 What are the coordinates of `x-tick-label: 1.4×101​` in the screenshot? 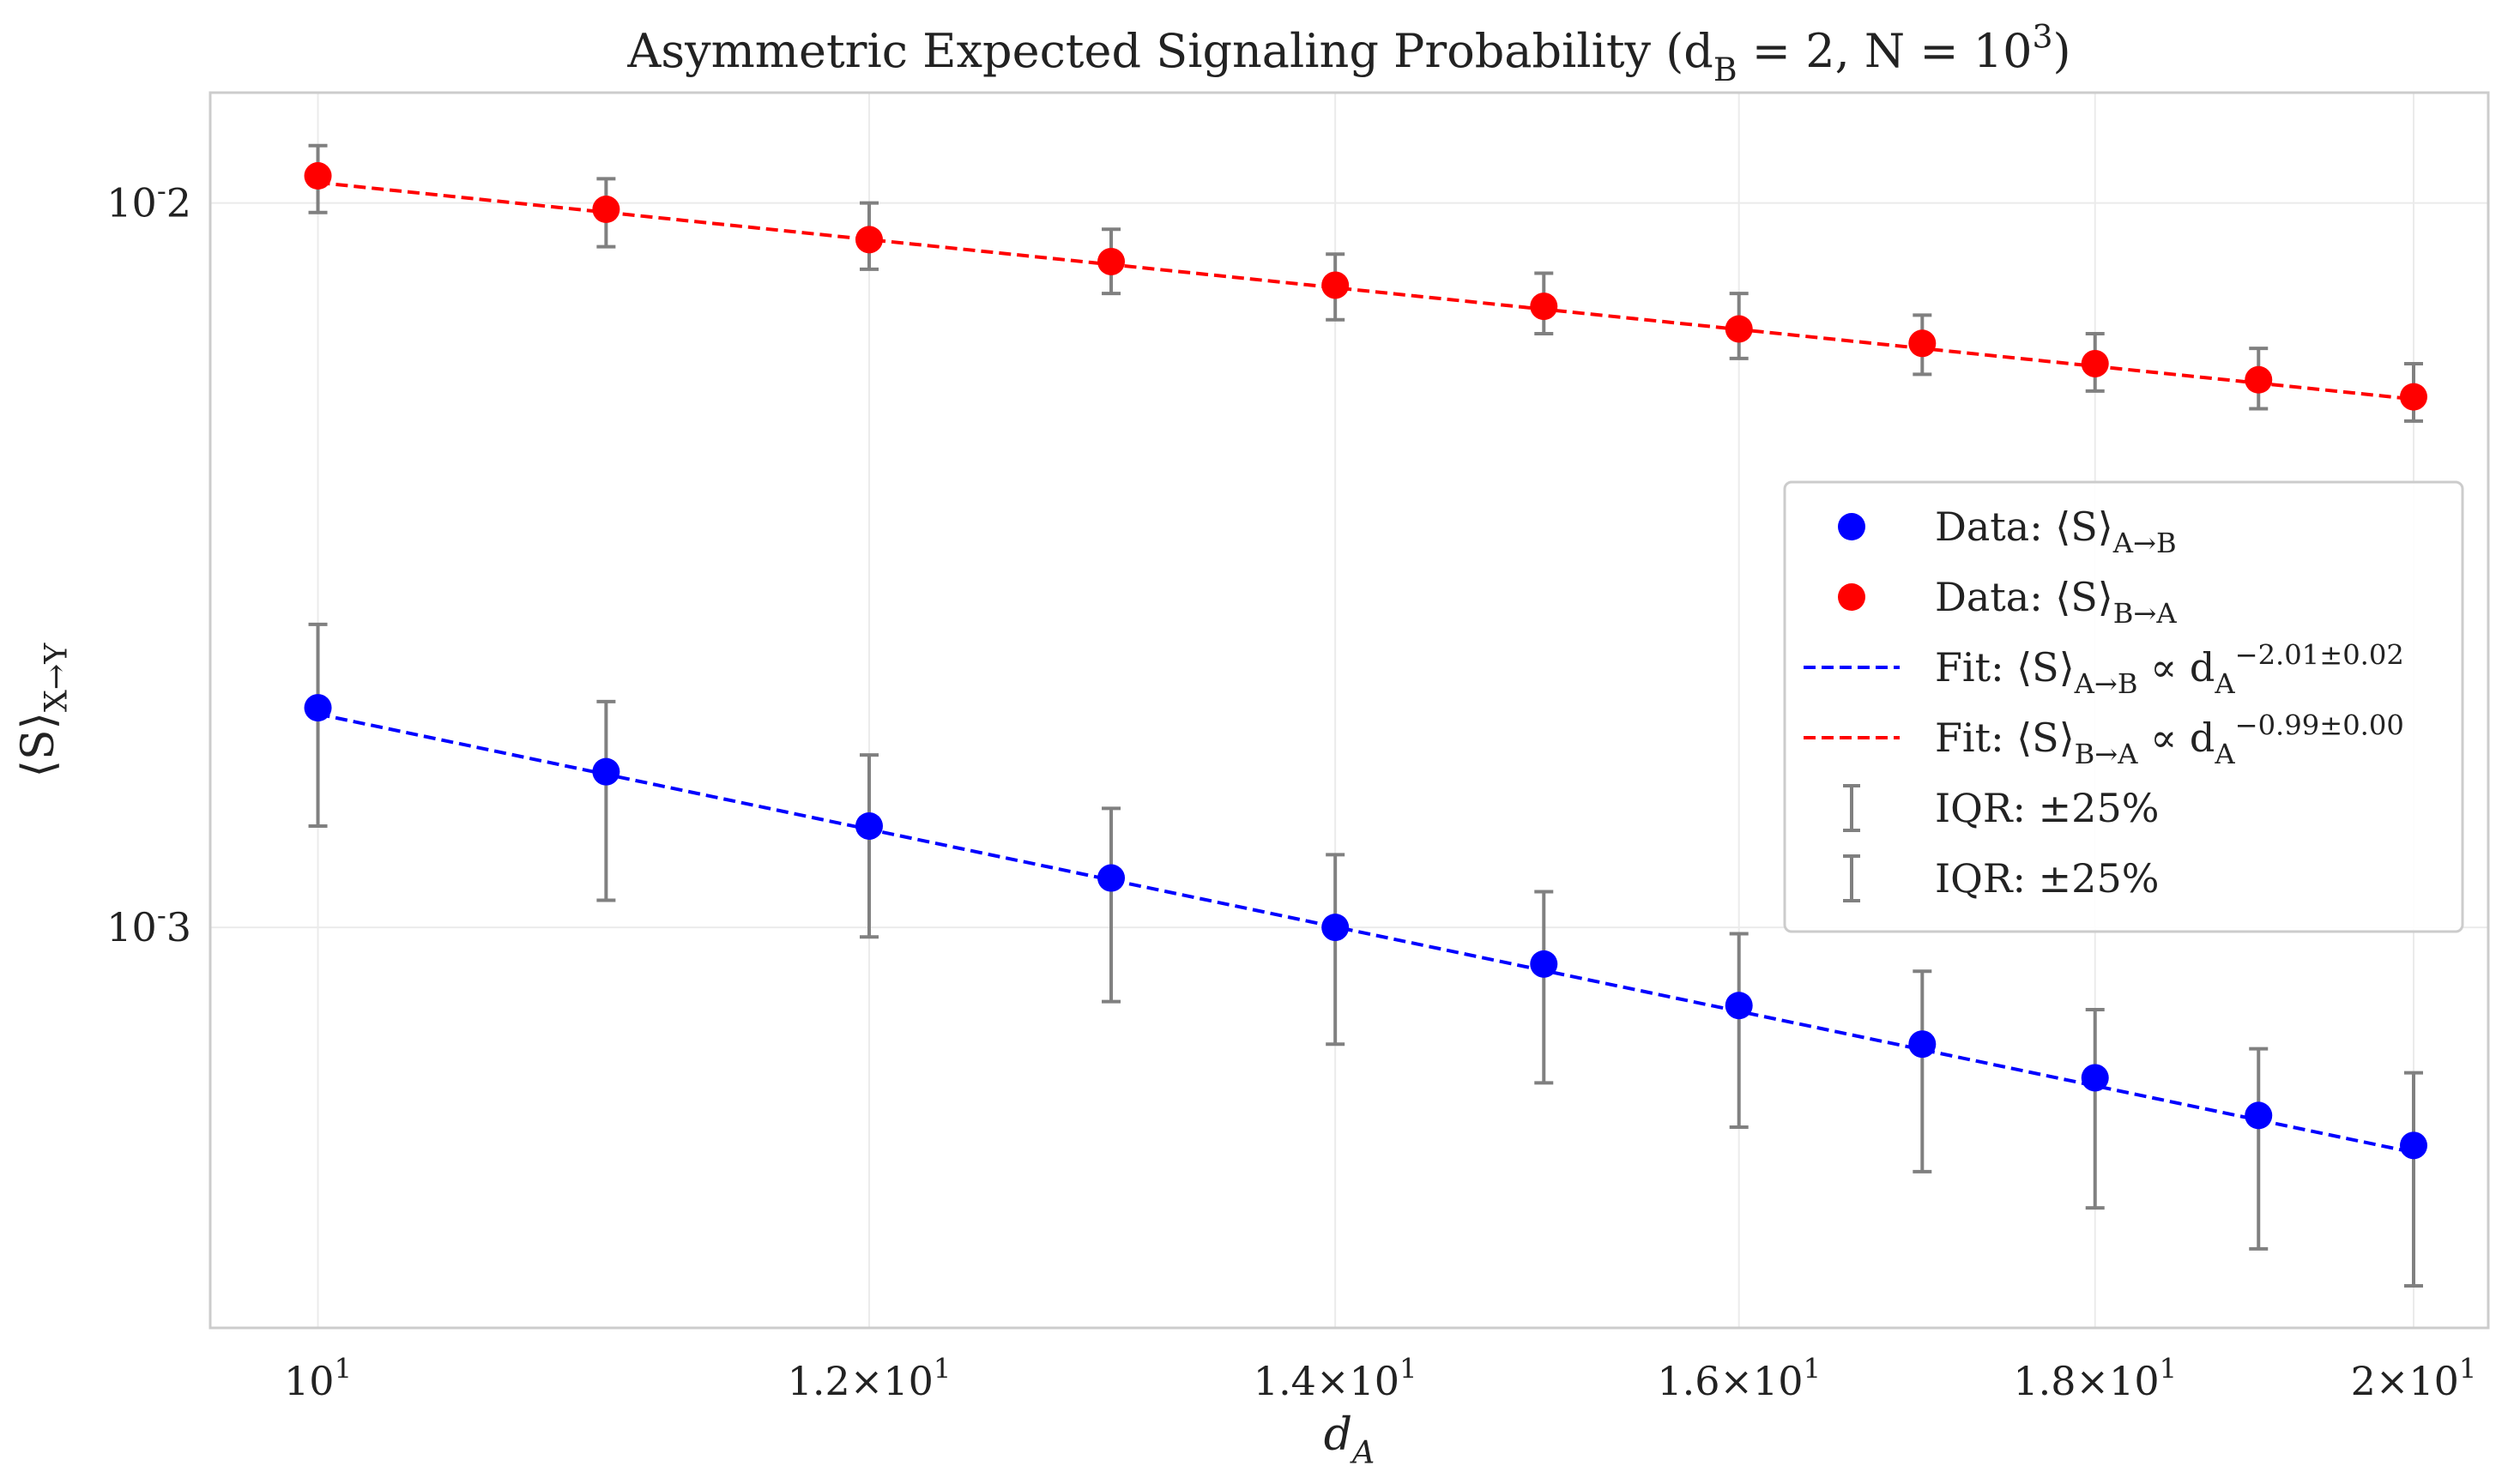 It's located at (1335, 1378).